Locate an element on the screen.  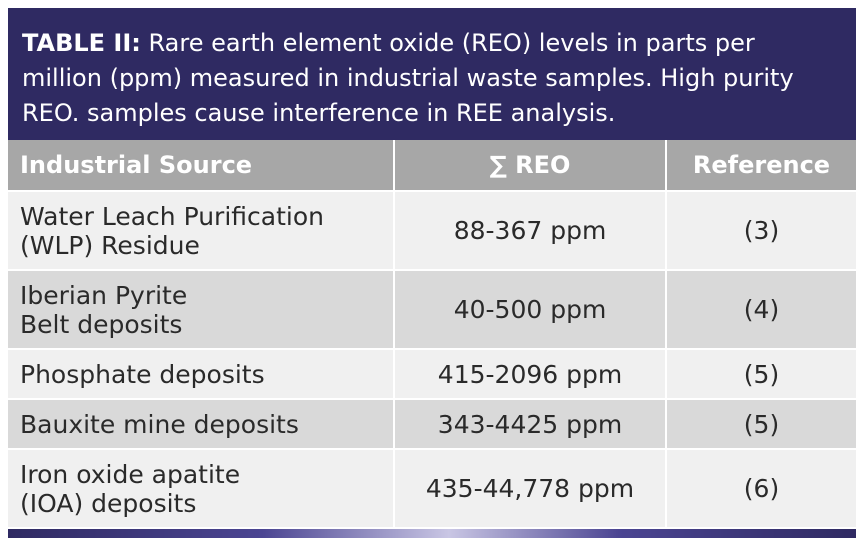
table-row: Phosphate deposits 415-2096 ppm (5) is located at coordinates (432, 373).